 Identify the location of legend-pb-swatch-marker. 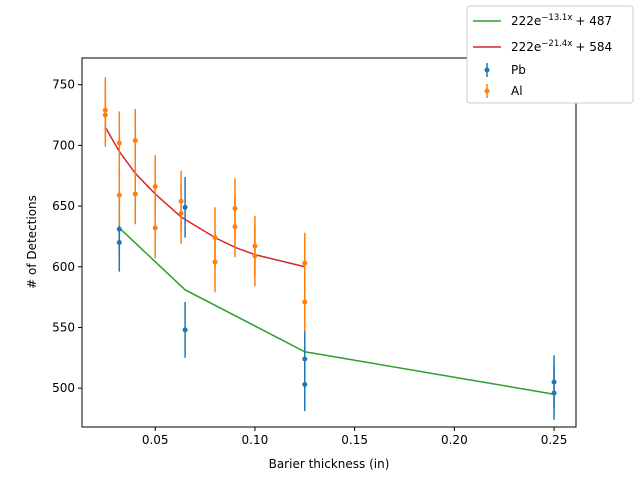
(487, 70).